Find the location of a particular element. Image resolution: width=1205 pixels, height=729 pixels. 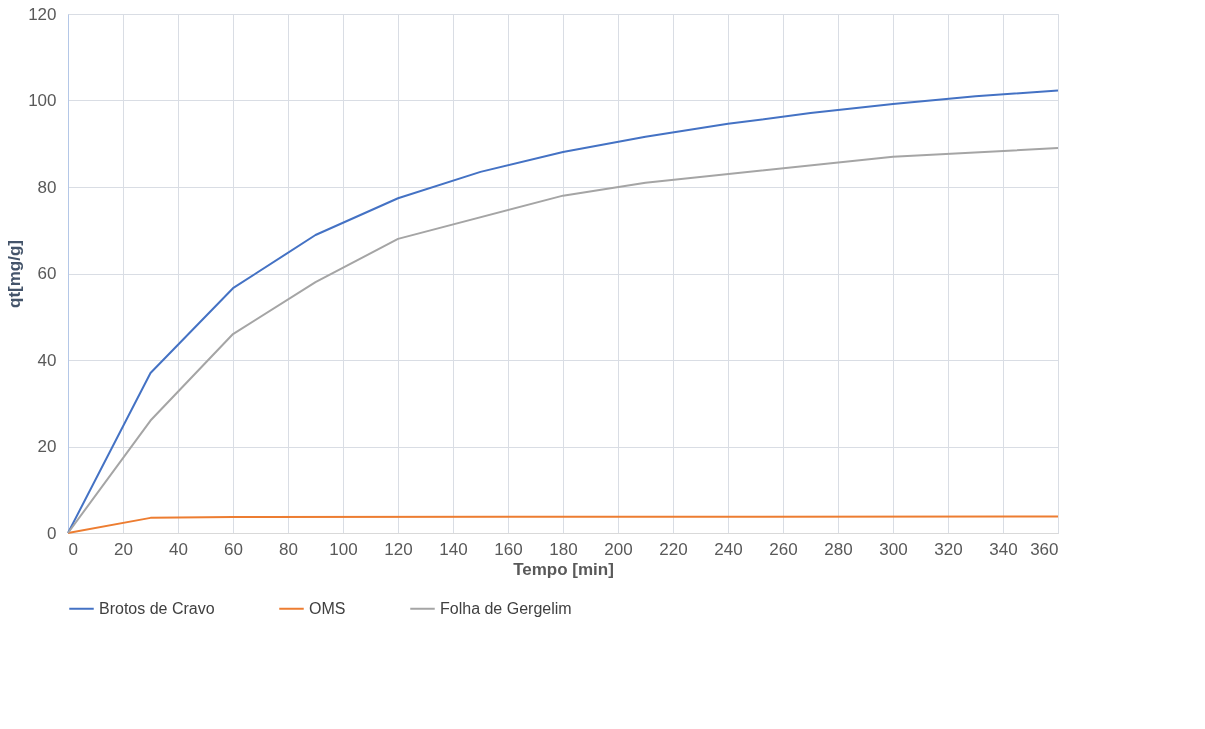

x-tick-label: 40 is located at coordinates (178, 549).